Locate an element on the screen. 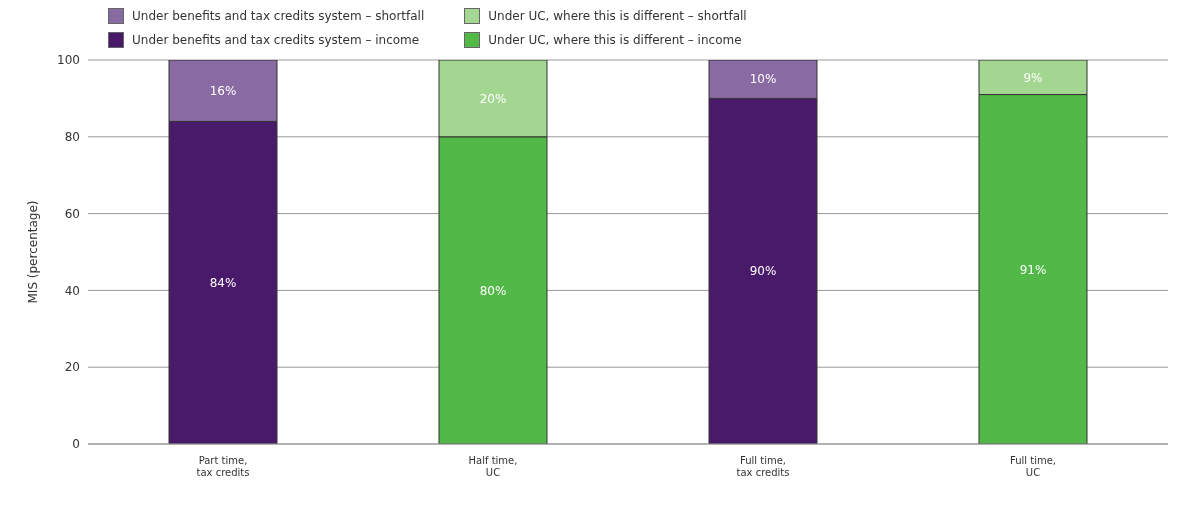  data-label: 9% is located at coordinates (1033, 77).